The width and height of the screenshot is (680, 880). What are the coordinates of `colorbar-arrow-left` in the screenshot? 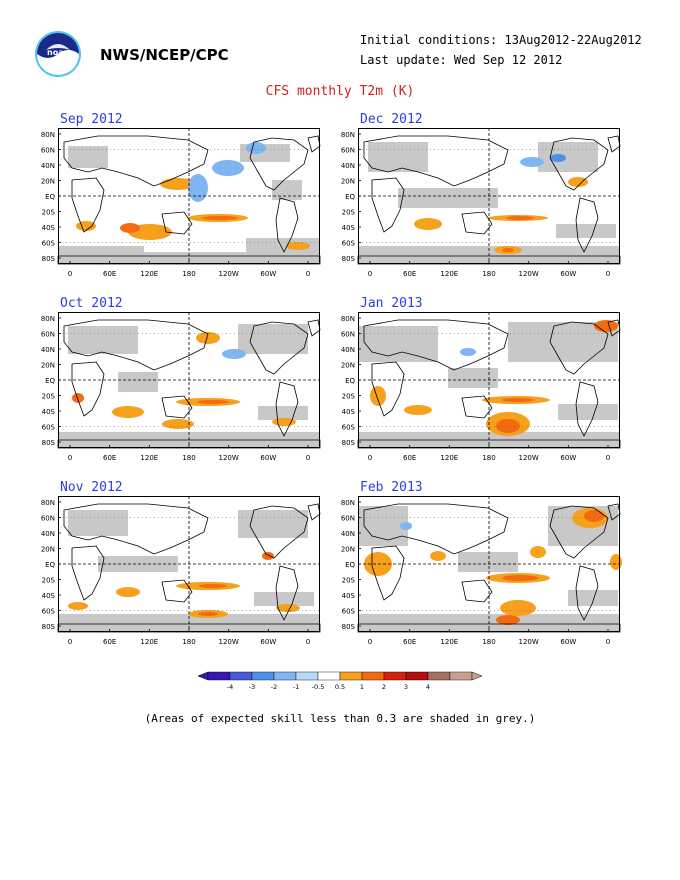 It's located at (203, 676).